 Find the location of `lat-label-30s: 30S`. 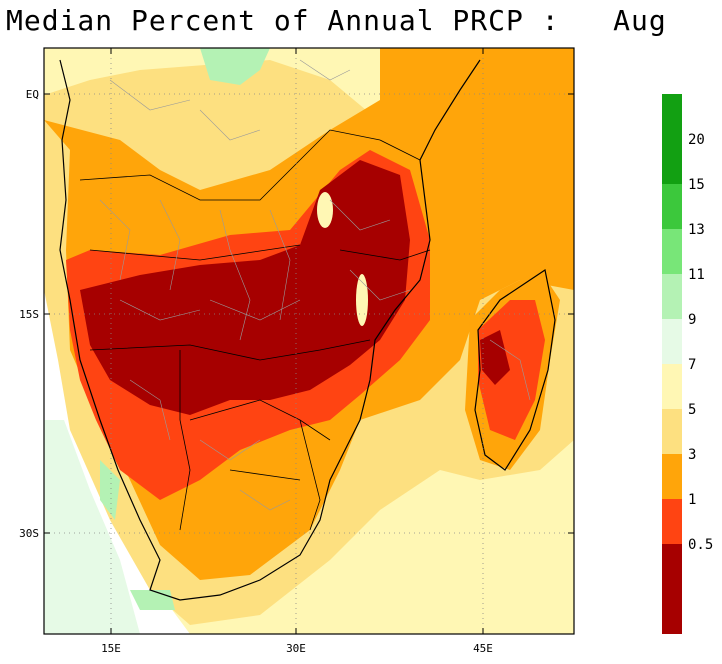

lat-label-30s: 30S is located at coordinates (29, 533).